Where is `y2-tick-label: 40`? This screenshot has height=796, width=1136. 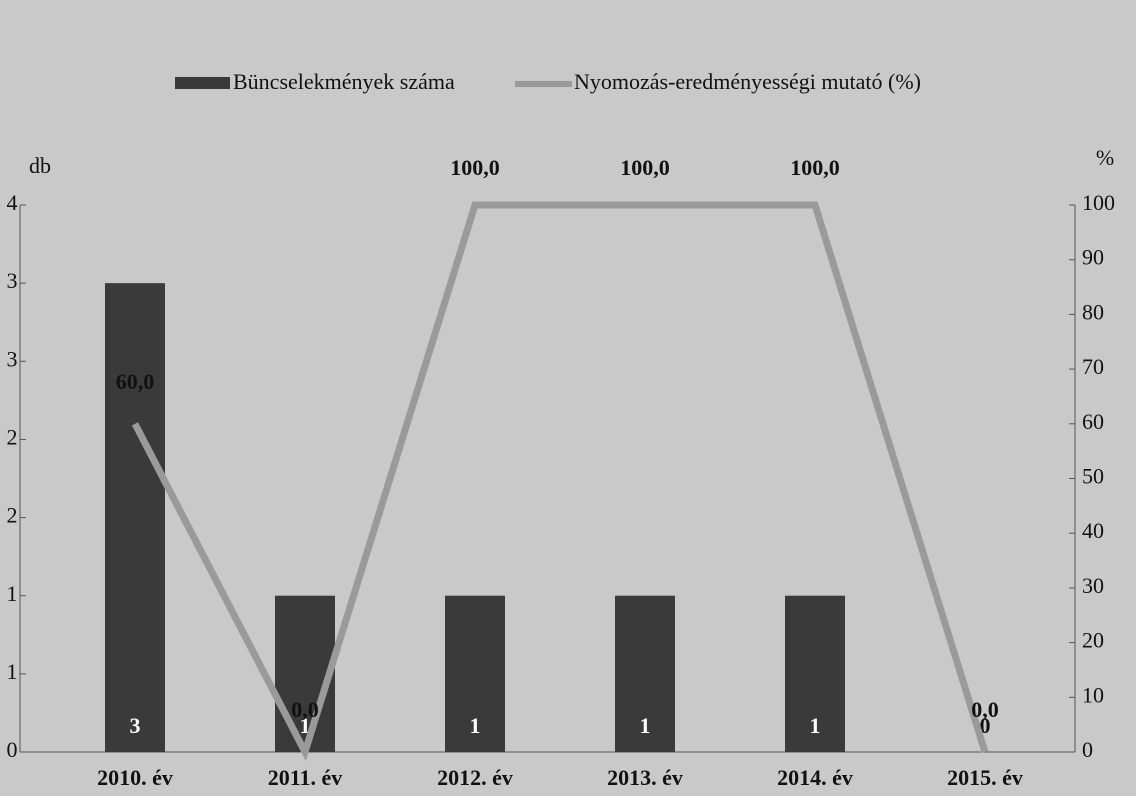 y2-tick-label: 40 is located at coordinates (1093, 530).